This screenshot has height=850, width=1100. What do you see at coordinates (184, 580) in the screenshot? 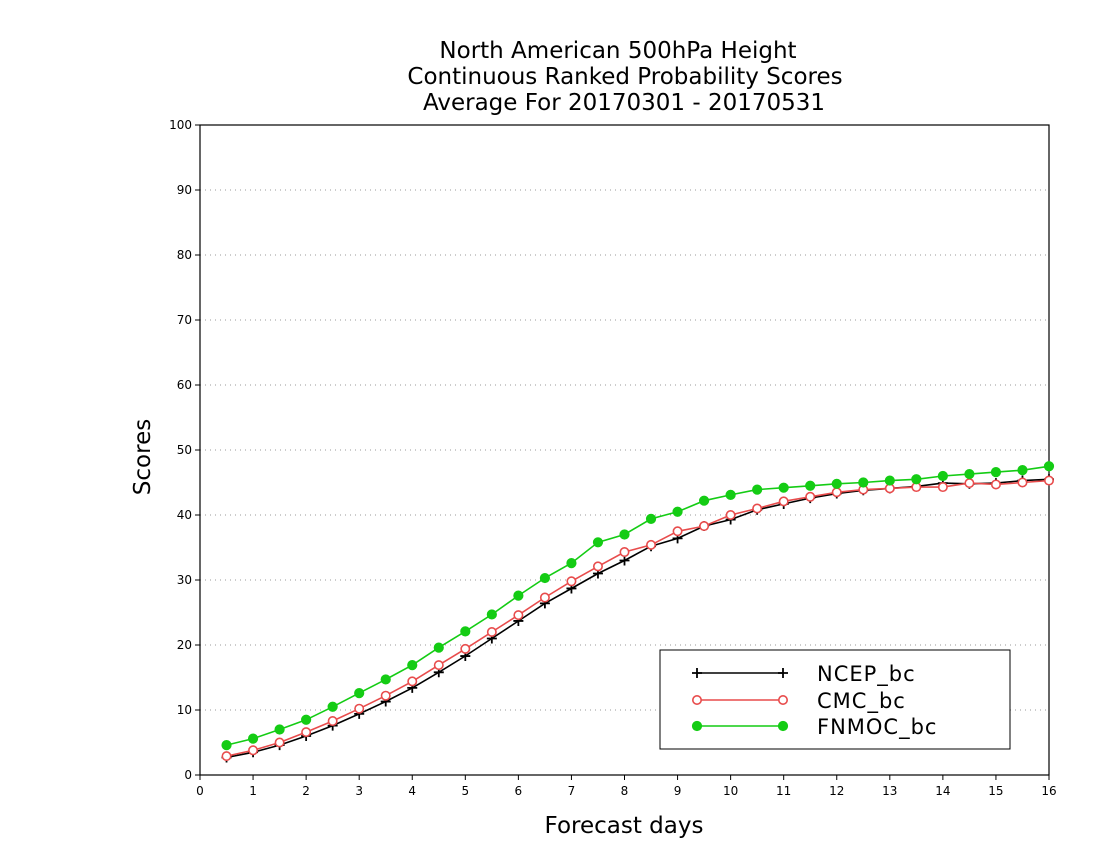
I see `y-tick-label: 30` at bounding box center [184, 580].